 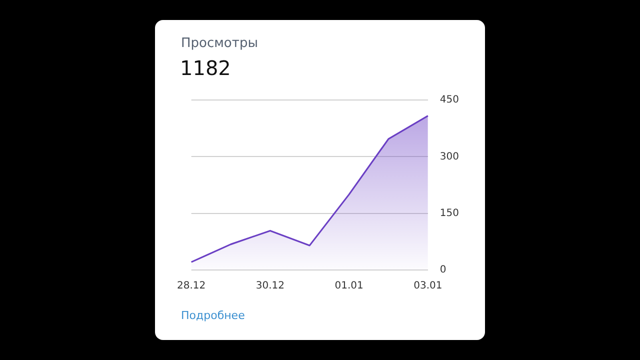 I want to click on x-tick-label: 03.01, so click(x=428, y=286).